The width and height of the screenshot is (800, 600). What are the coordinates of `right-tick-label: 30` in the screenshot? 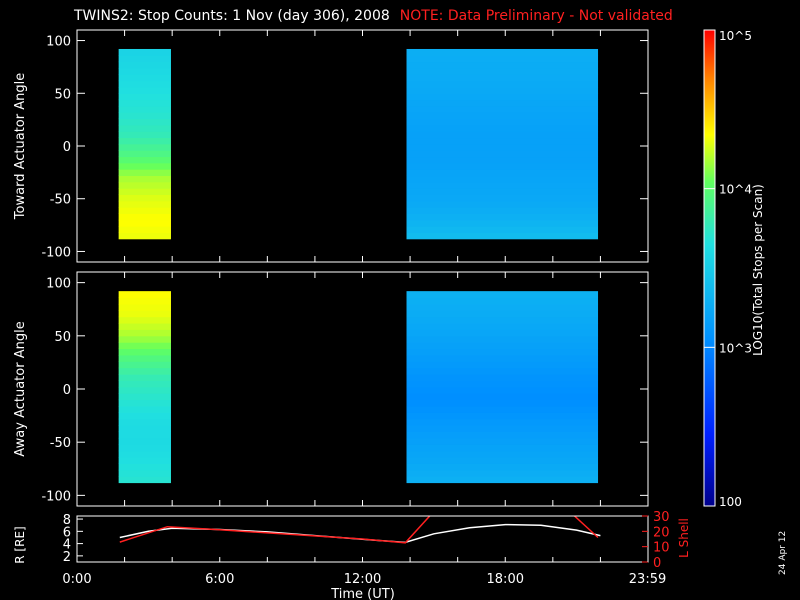 It's located at (661, 517).